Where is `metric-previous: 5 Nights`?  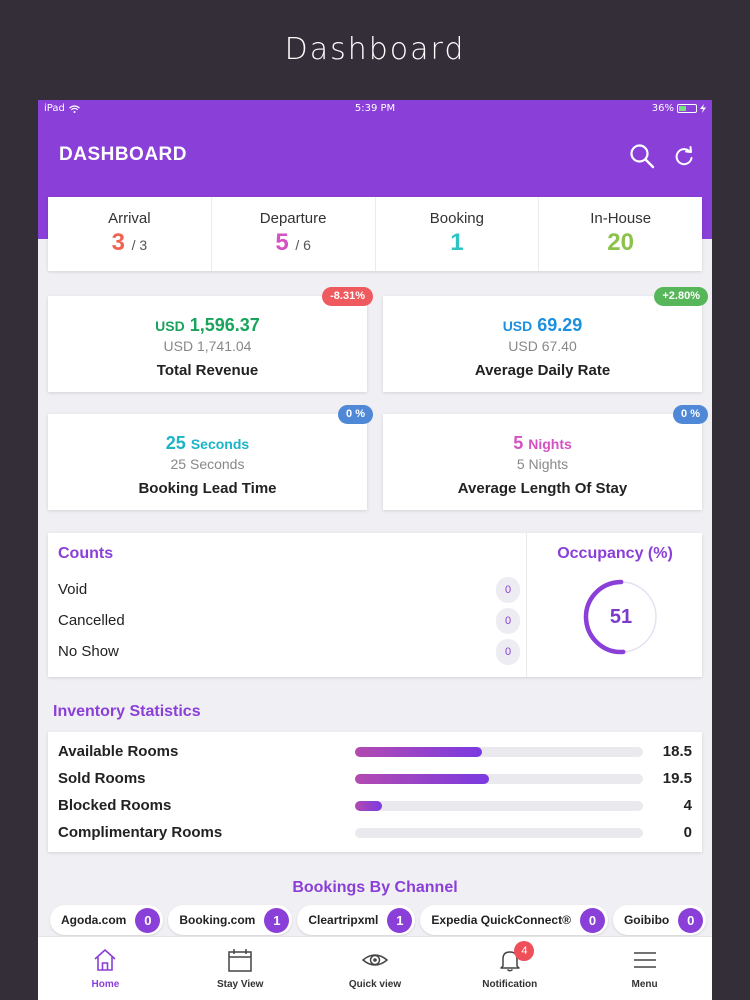 metric-previous: 5 Nights is located at coordinates (542, 464).